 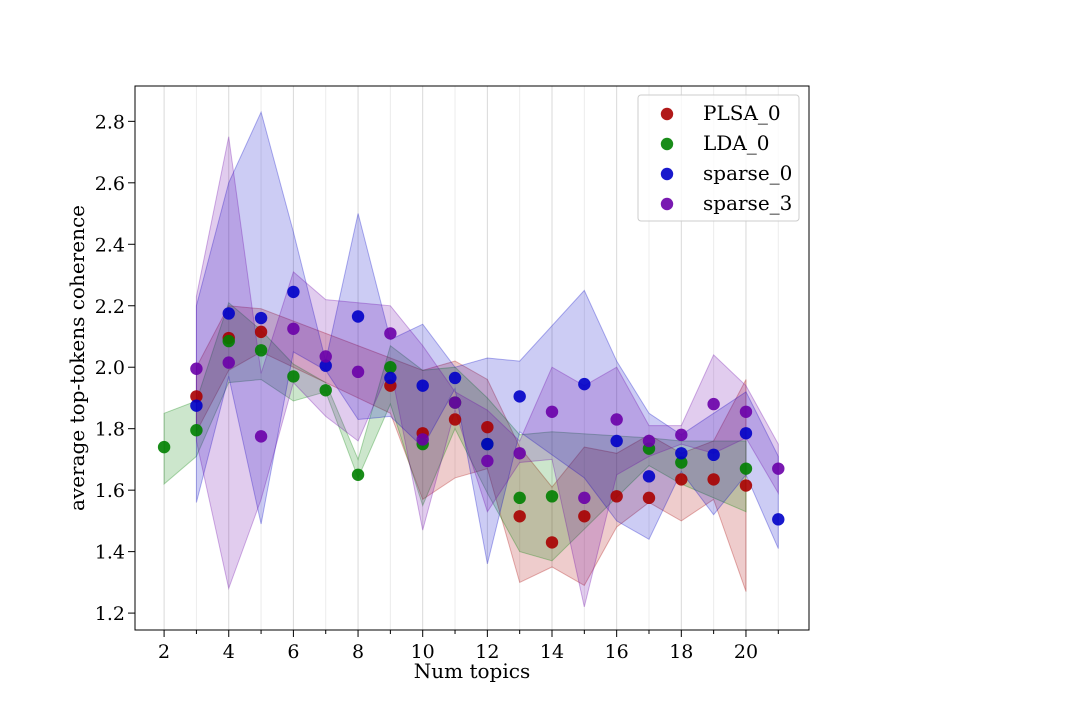 I want to click on y-tick-label: 1.8, so click(x=110, y=430).